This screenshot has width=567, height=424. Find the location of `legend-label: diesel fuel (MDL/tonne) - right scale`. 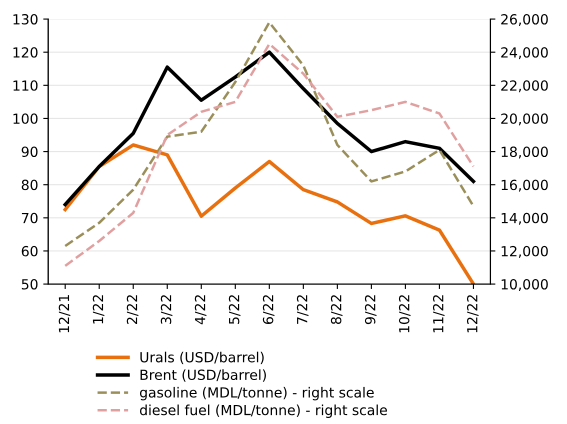

legend-label: diesel fuel (MDL/tonne) - right scale is located at coordinates (263, 411).